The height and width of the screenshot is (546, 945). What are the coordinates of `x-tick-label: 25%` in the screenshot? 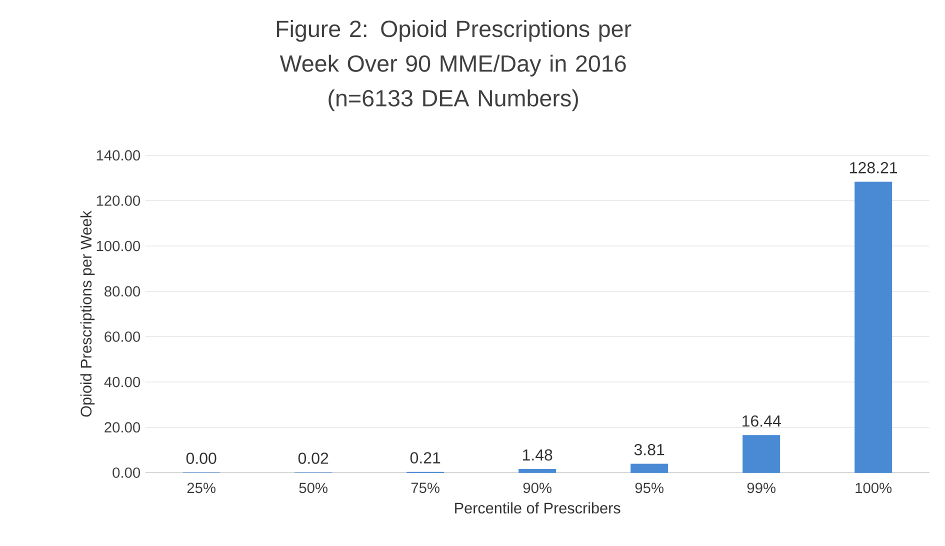 It's located at (201, 488).